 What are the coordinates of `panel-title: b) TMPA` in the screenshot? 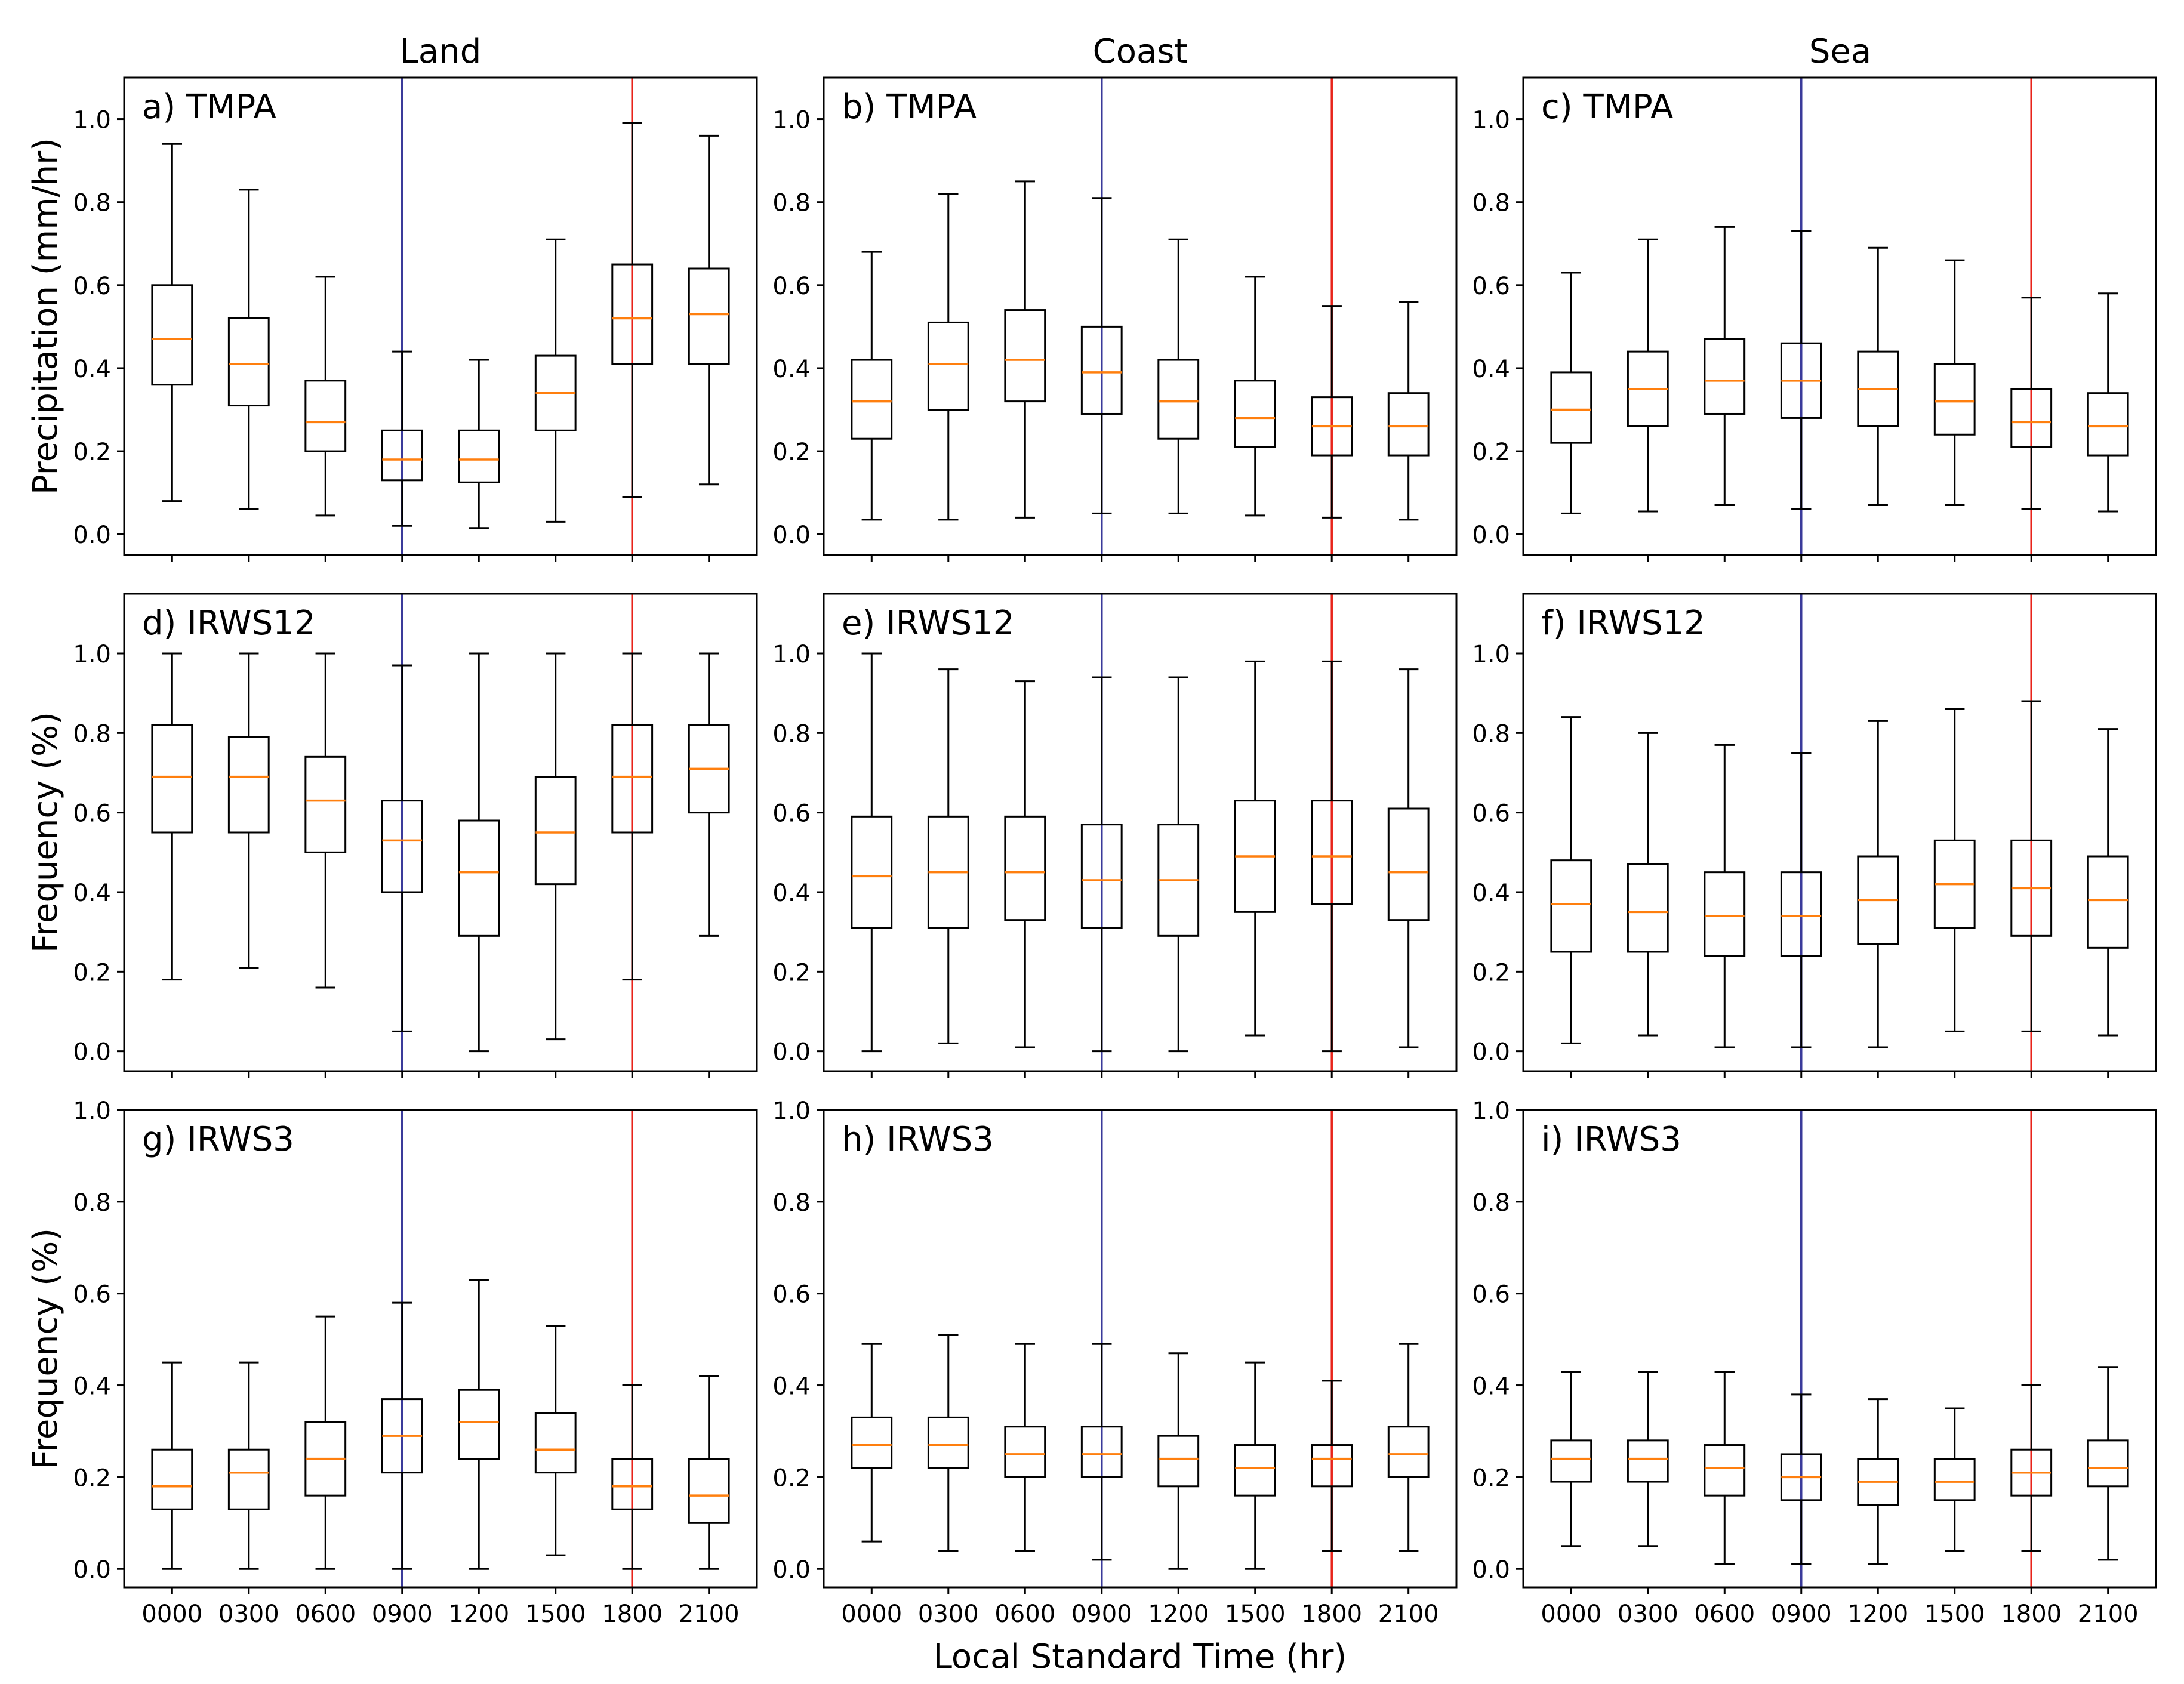 It's located at (910, 107).